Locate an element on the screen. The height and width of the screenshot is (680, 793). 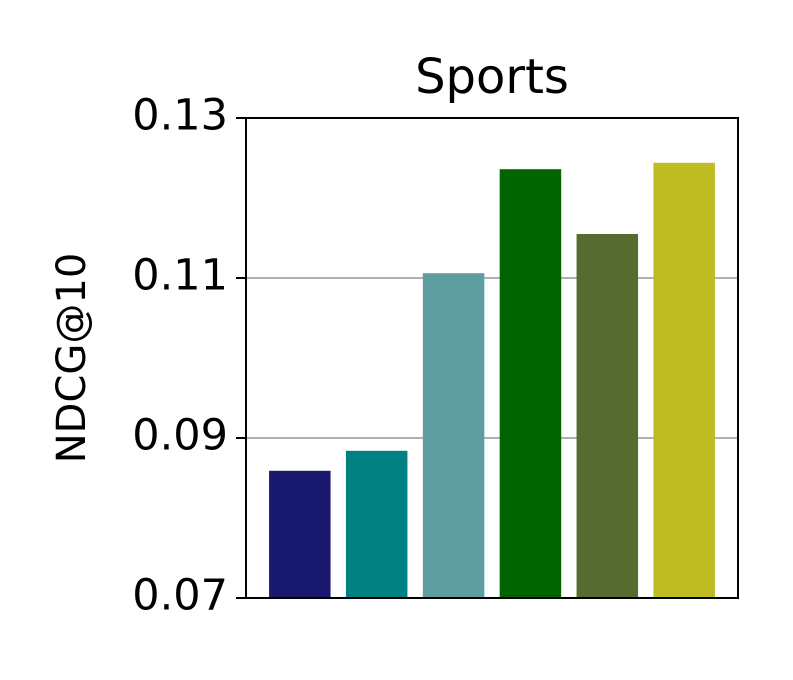
y-axis-label: NDCG@10 is located at coordinates (72, 358).